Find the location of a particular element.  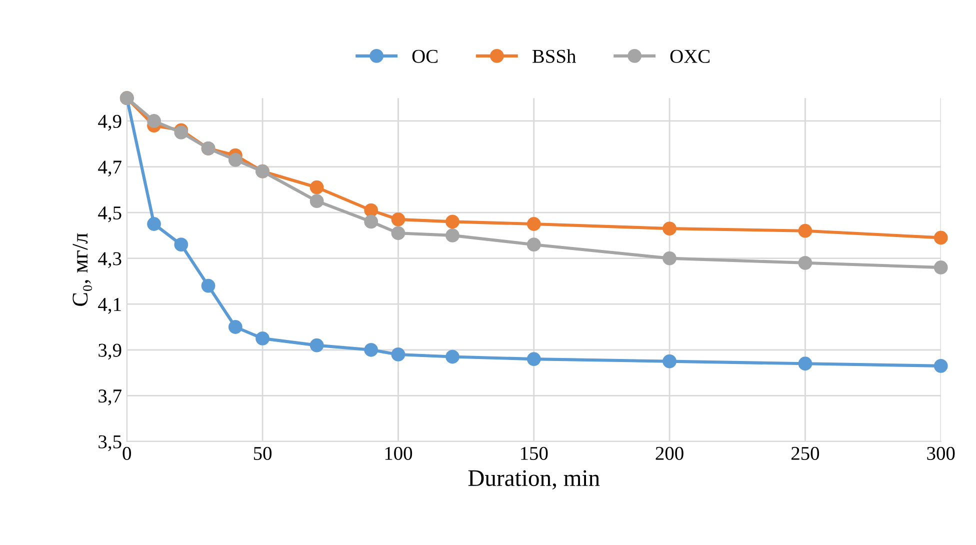

legend-label: BSSh is located at coordinates (554, 56).